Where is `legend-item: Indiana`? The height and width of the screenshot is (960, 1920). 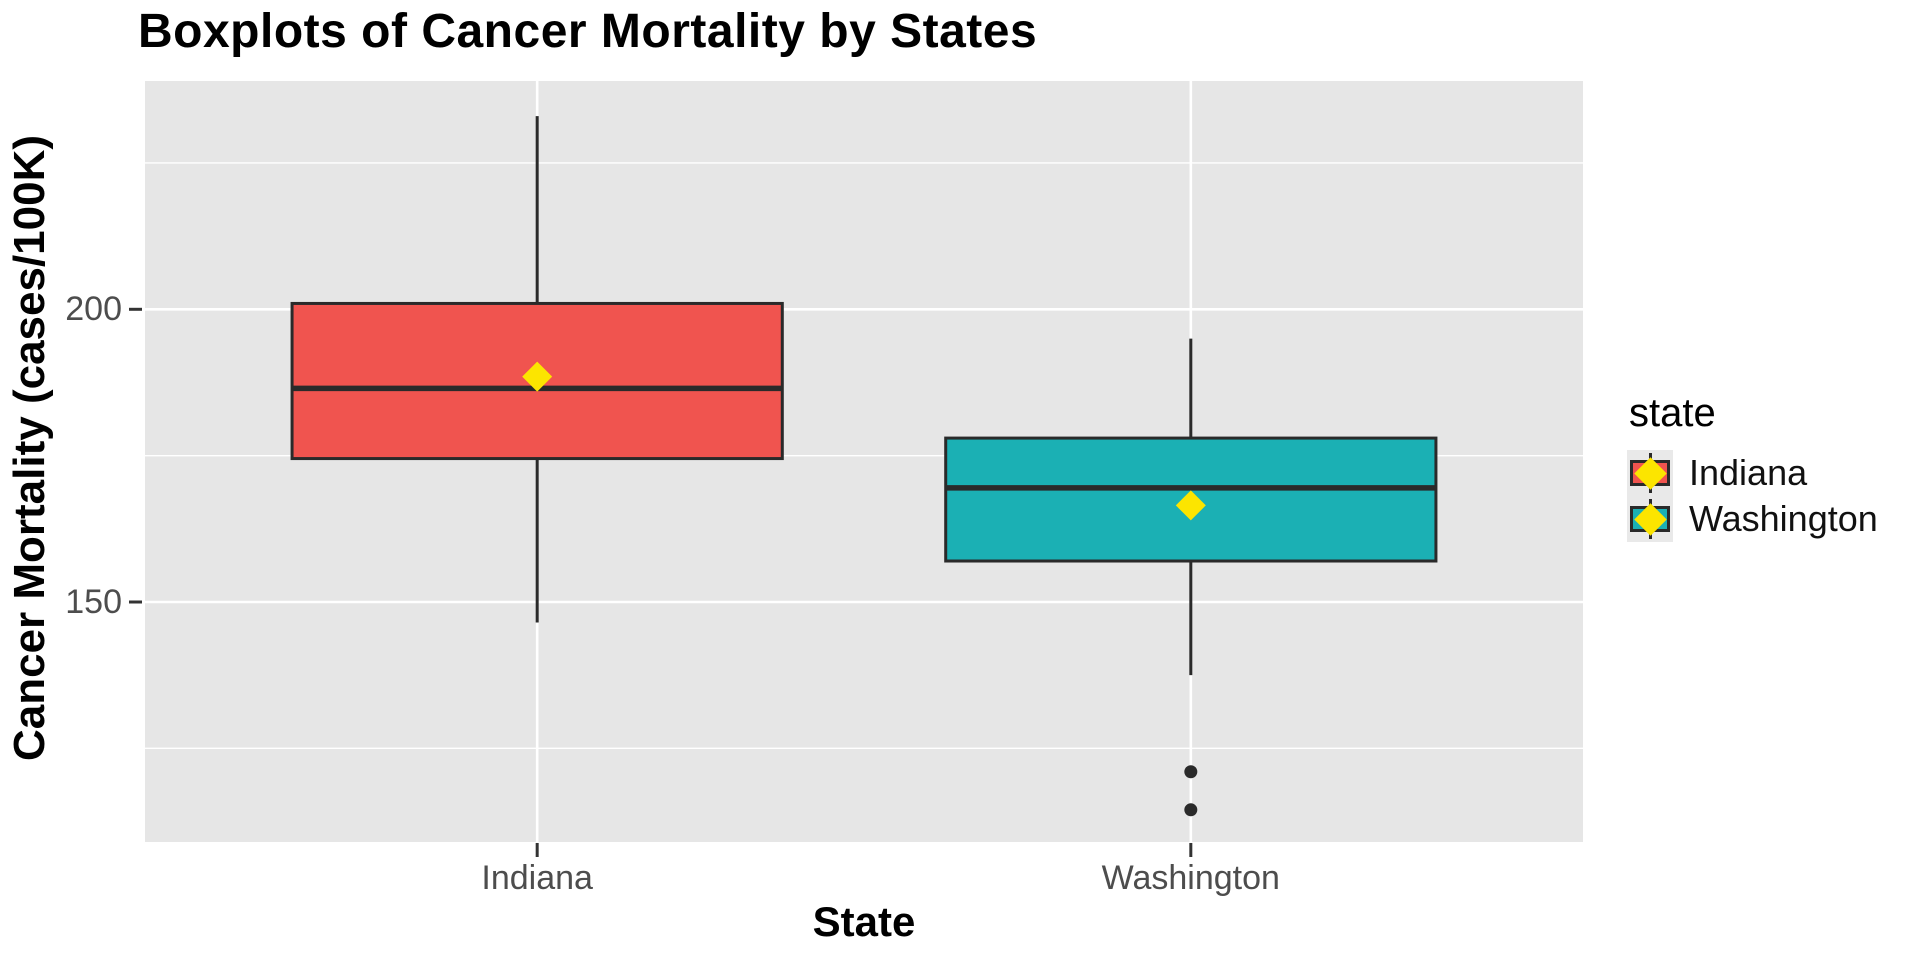 legend-item: Indiana is located at coordinates (1752, 473).